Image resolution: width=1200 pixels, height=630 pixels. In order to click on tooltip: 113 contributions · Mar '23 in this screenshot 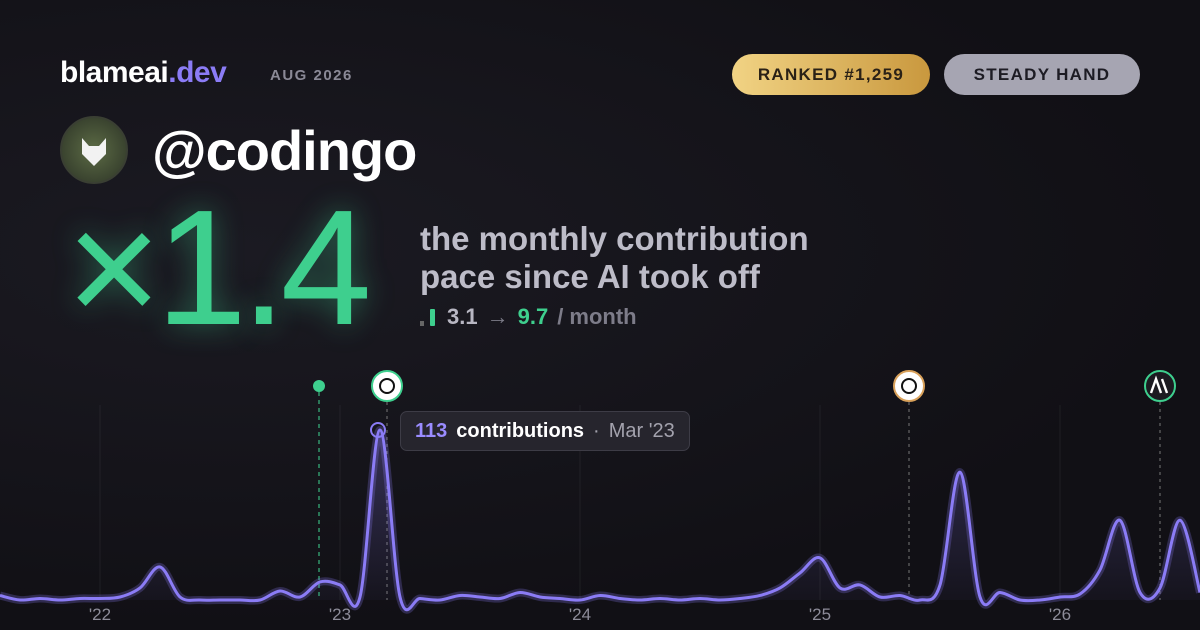, I will do `click(545, 431)`.